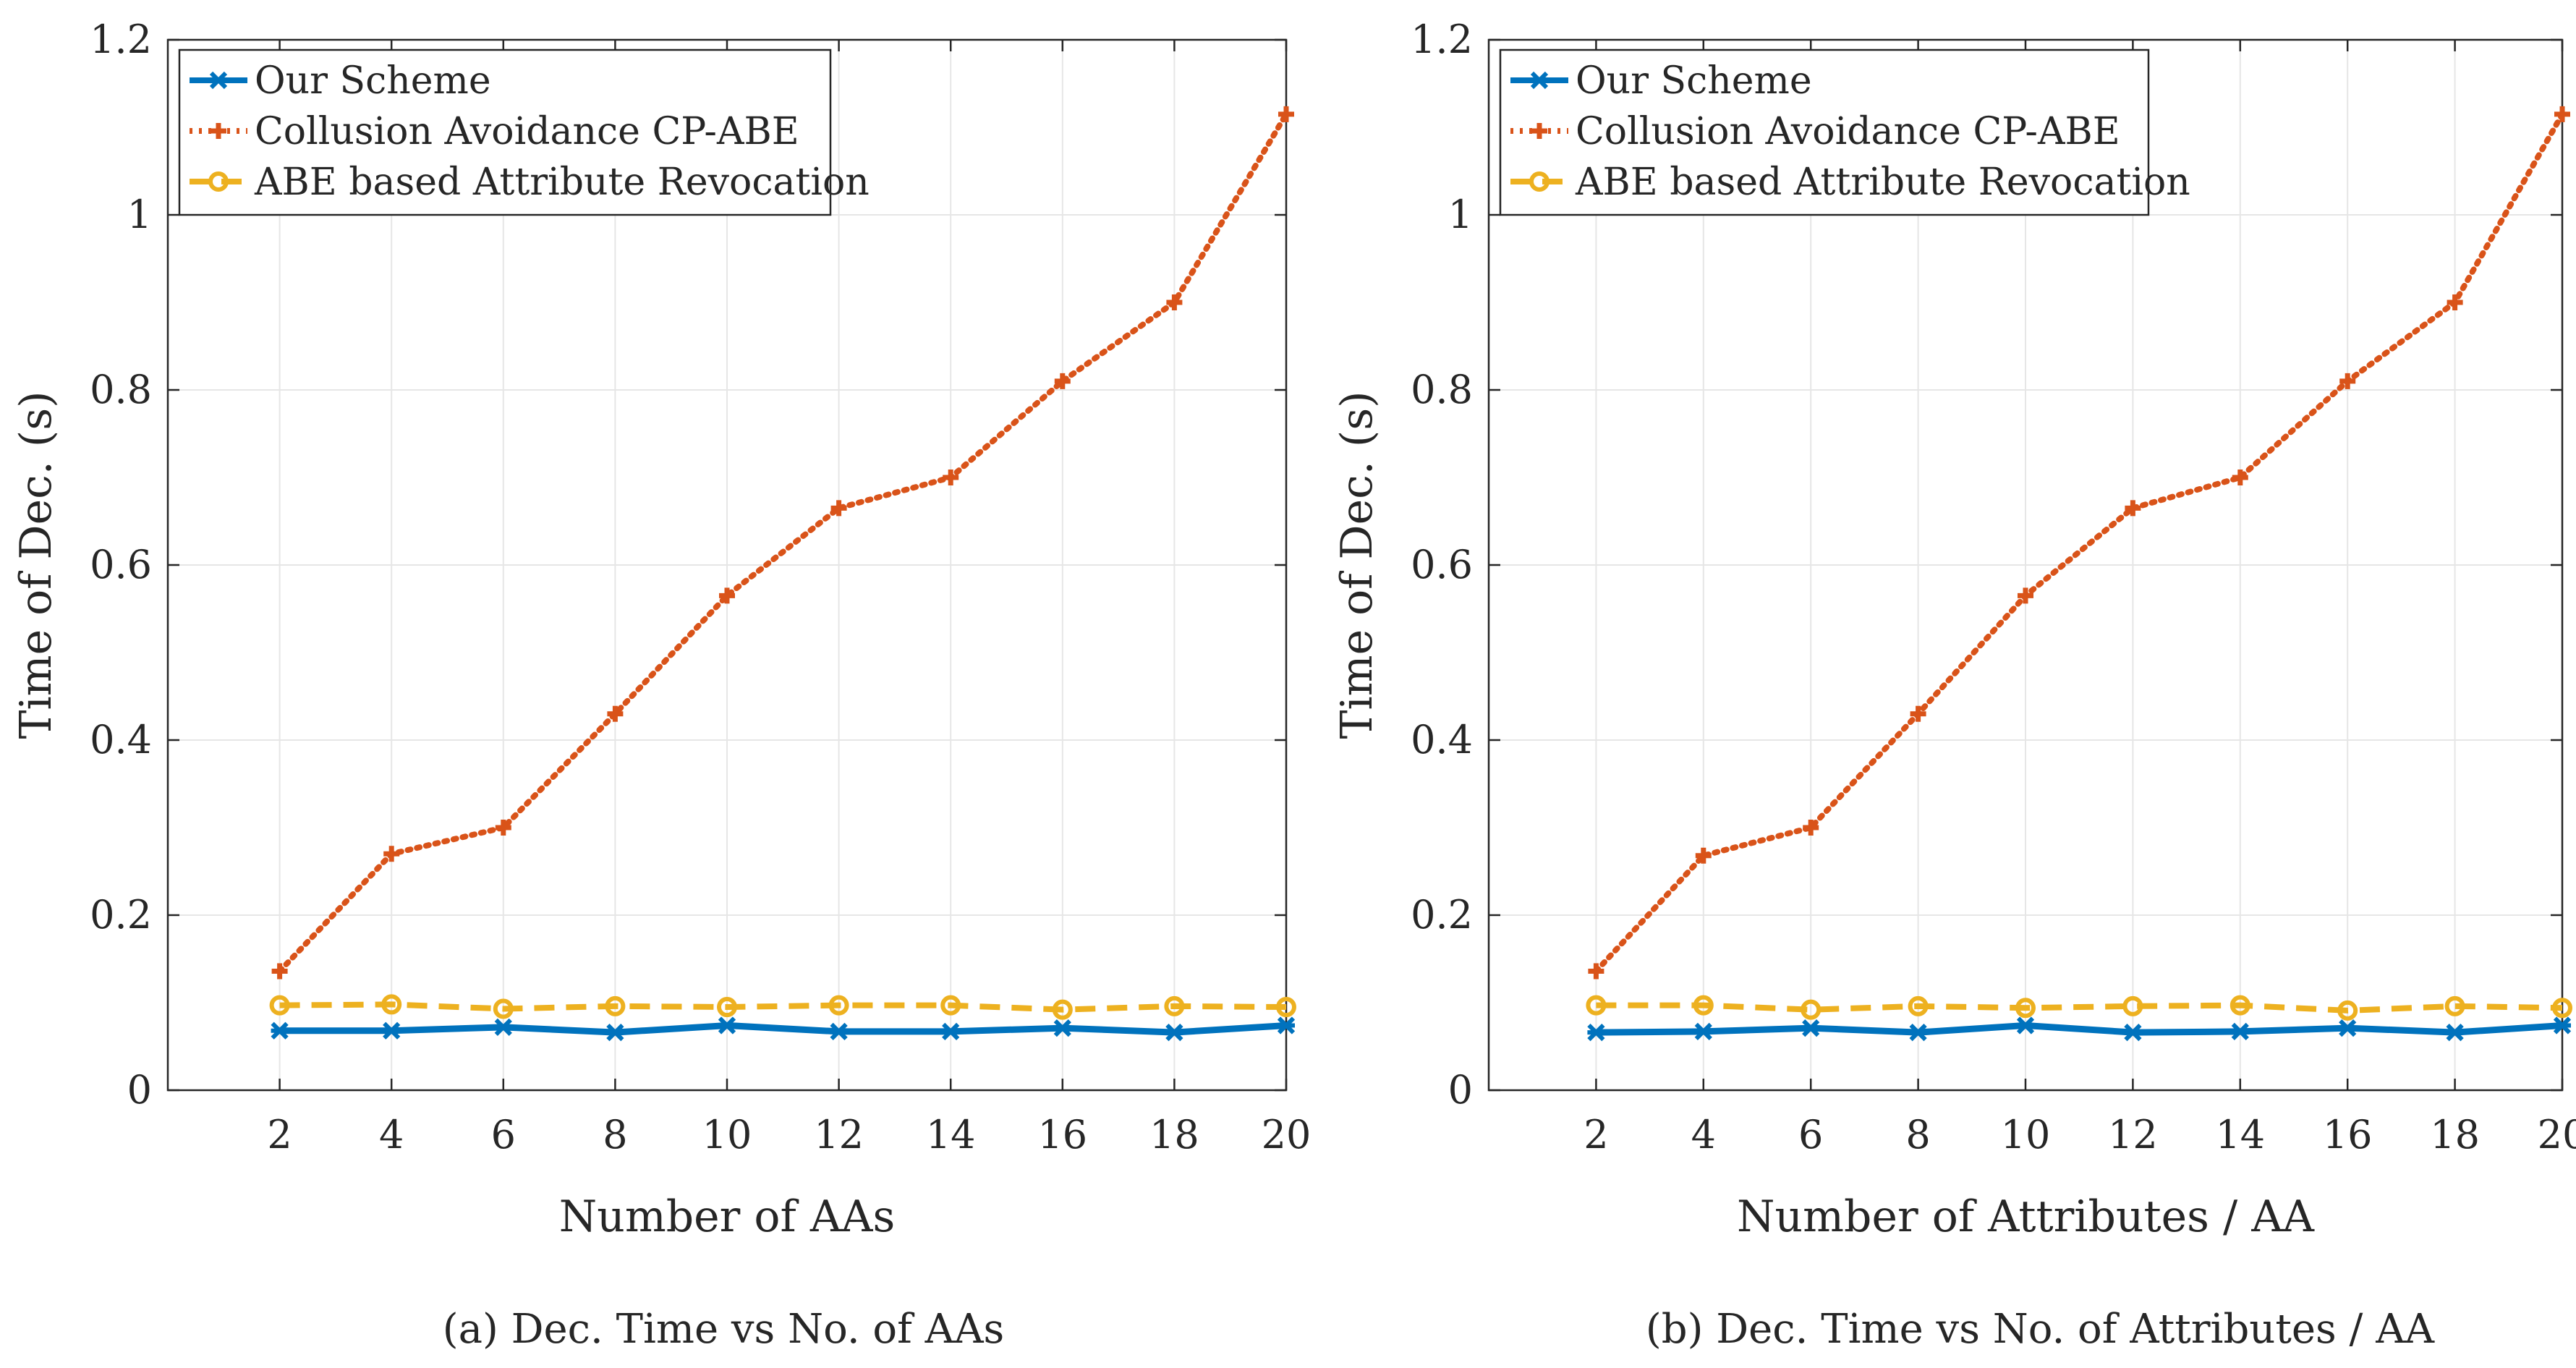  I want to click on x-tick-label-b: 8, so click(1917, 1134).